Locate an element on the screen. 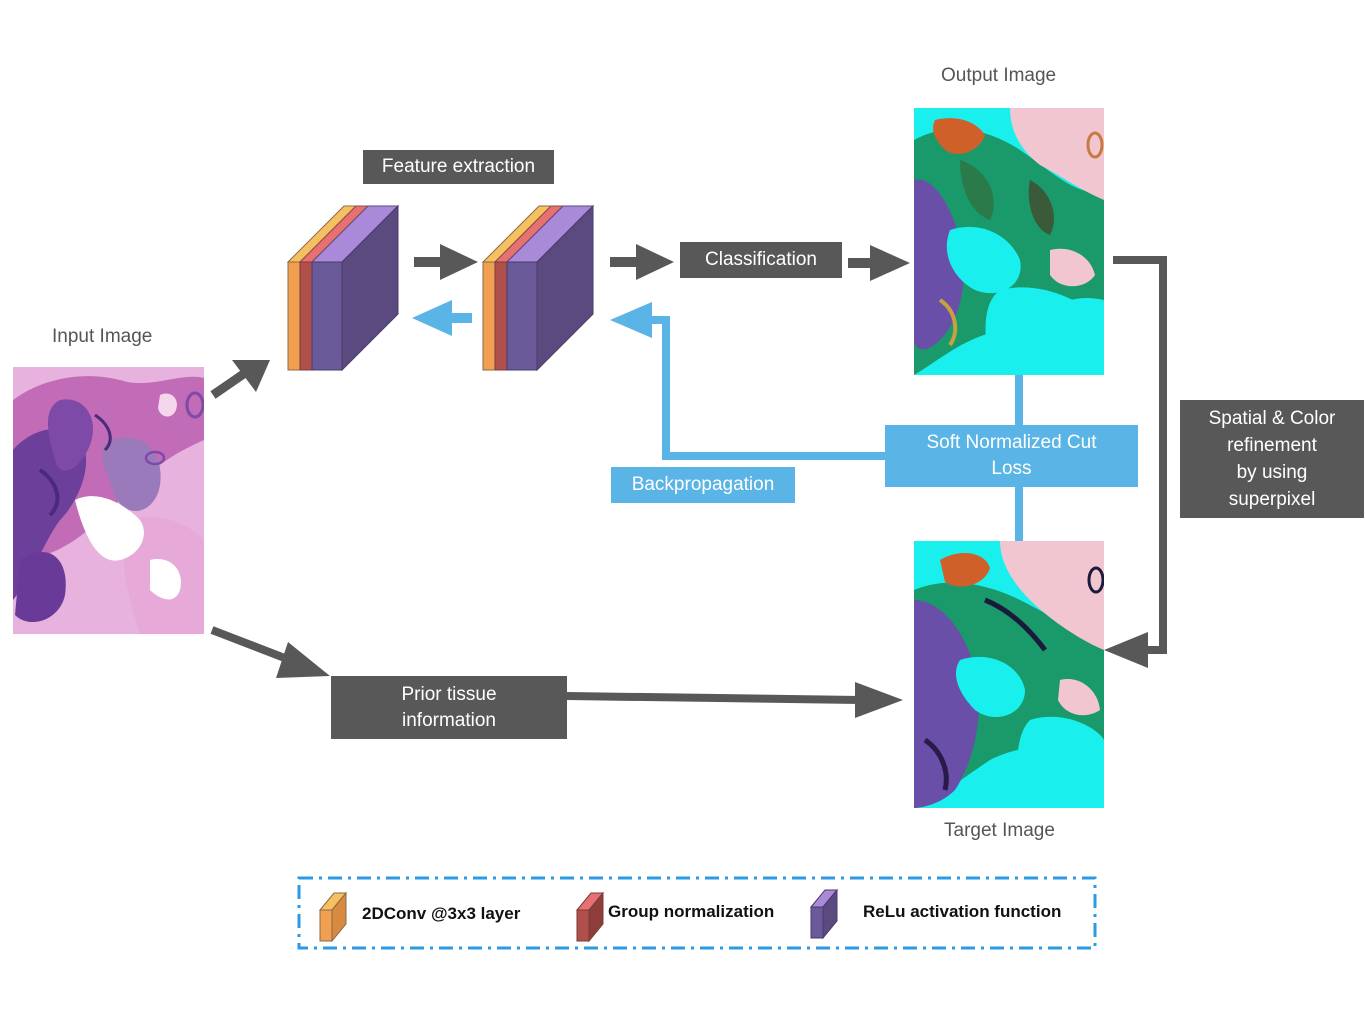  arrow-backprop-conv2-to-conv1 is located at coordinates (442, 318).